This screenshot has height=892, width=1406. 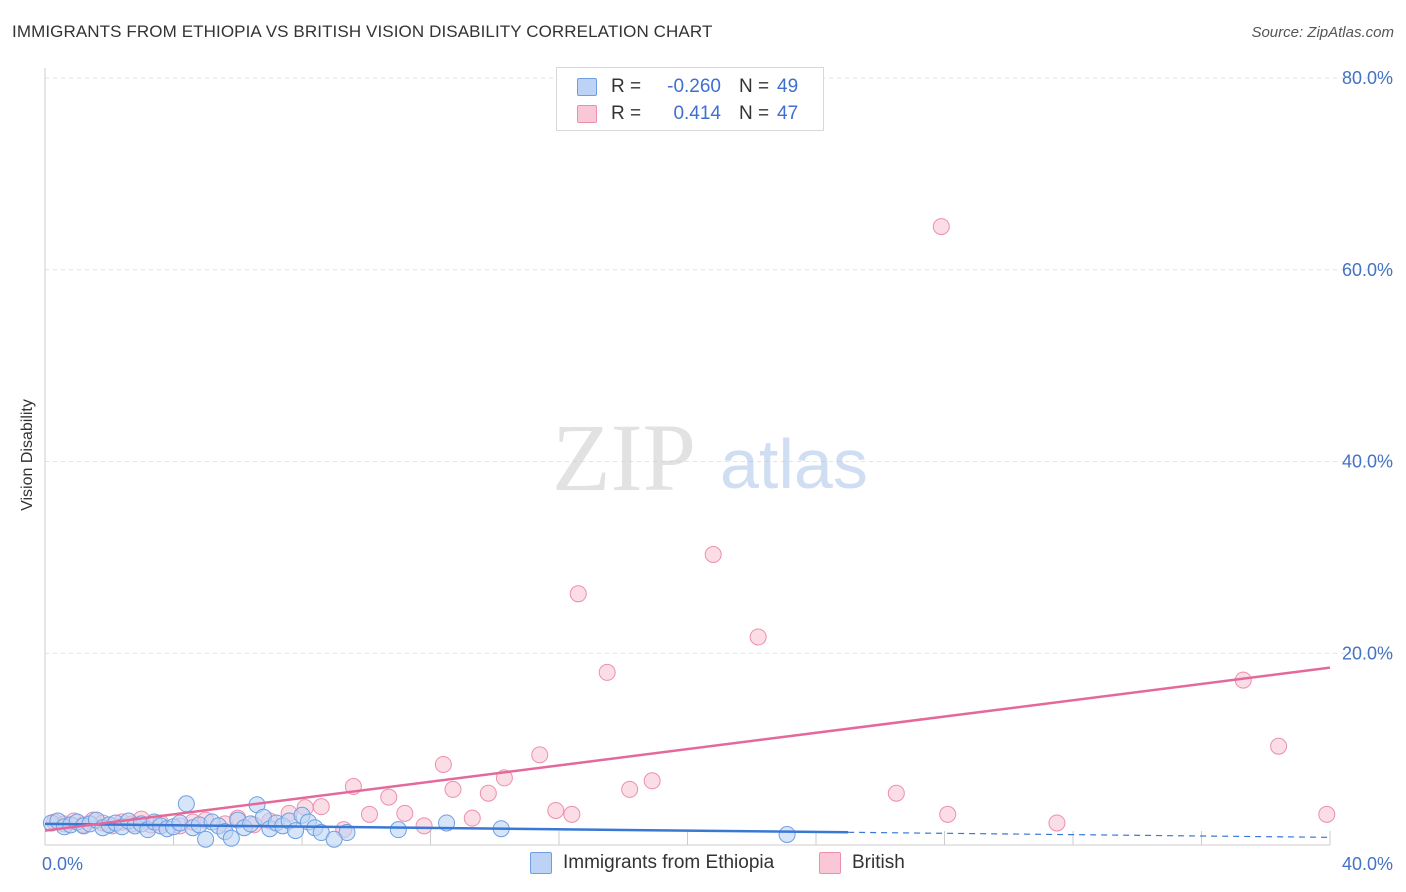 I want to click on n-value: 49, so click(x=788, y=86).